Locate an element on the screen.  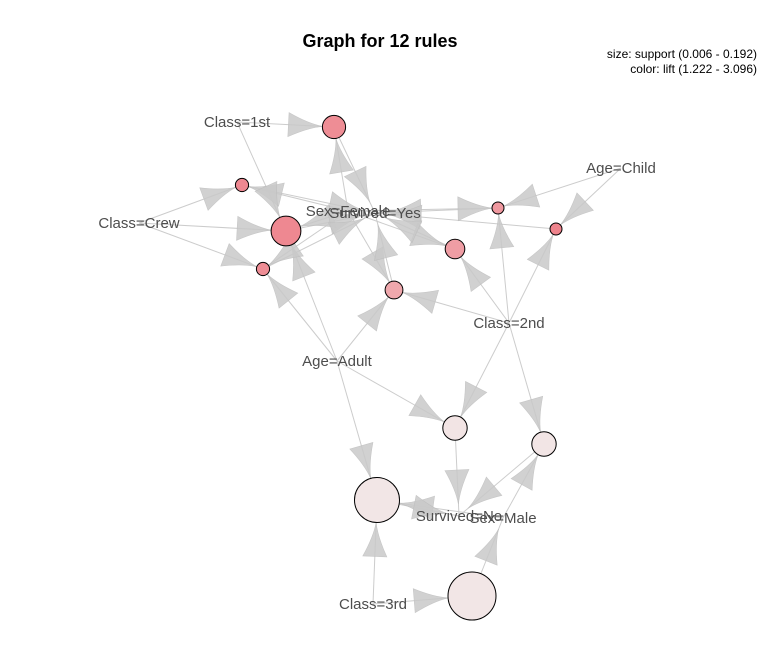
graph-title: Graph for 12 rules is located at coordinates (379, 41).